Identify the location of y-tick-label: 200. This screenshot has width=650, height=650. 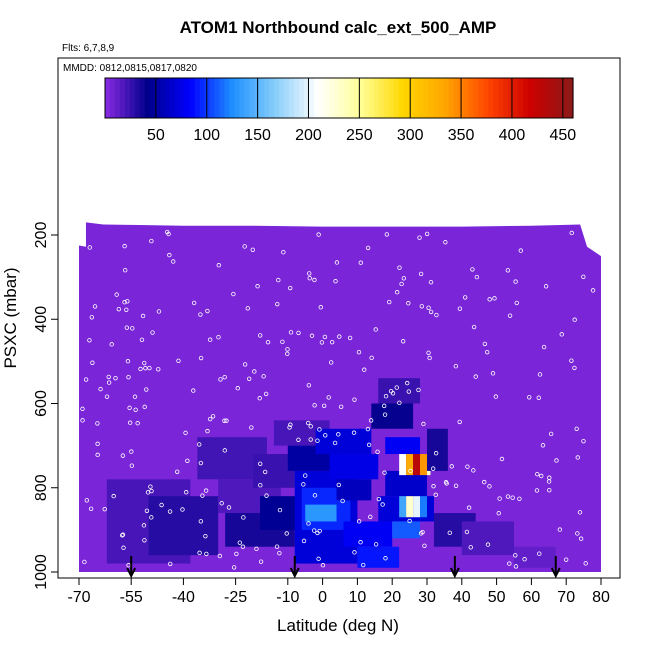
(41, 235).